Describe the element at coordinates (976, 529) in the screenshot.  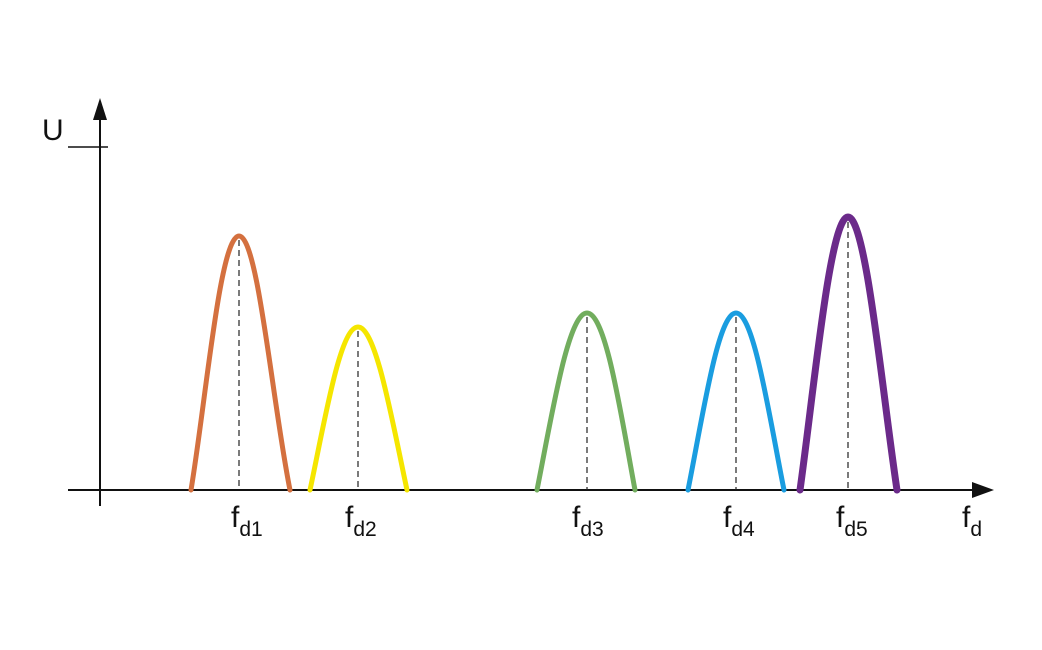
I see `label-part: d` at that location.